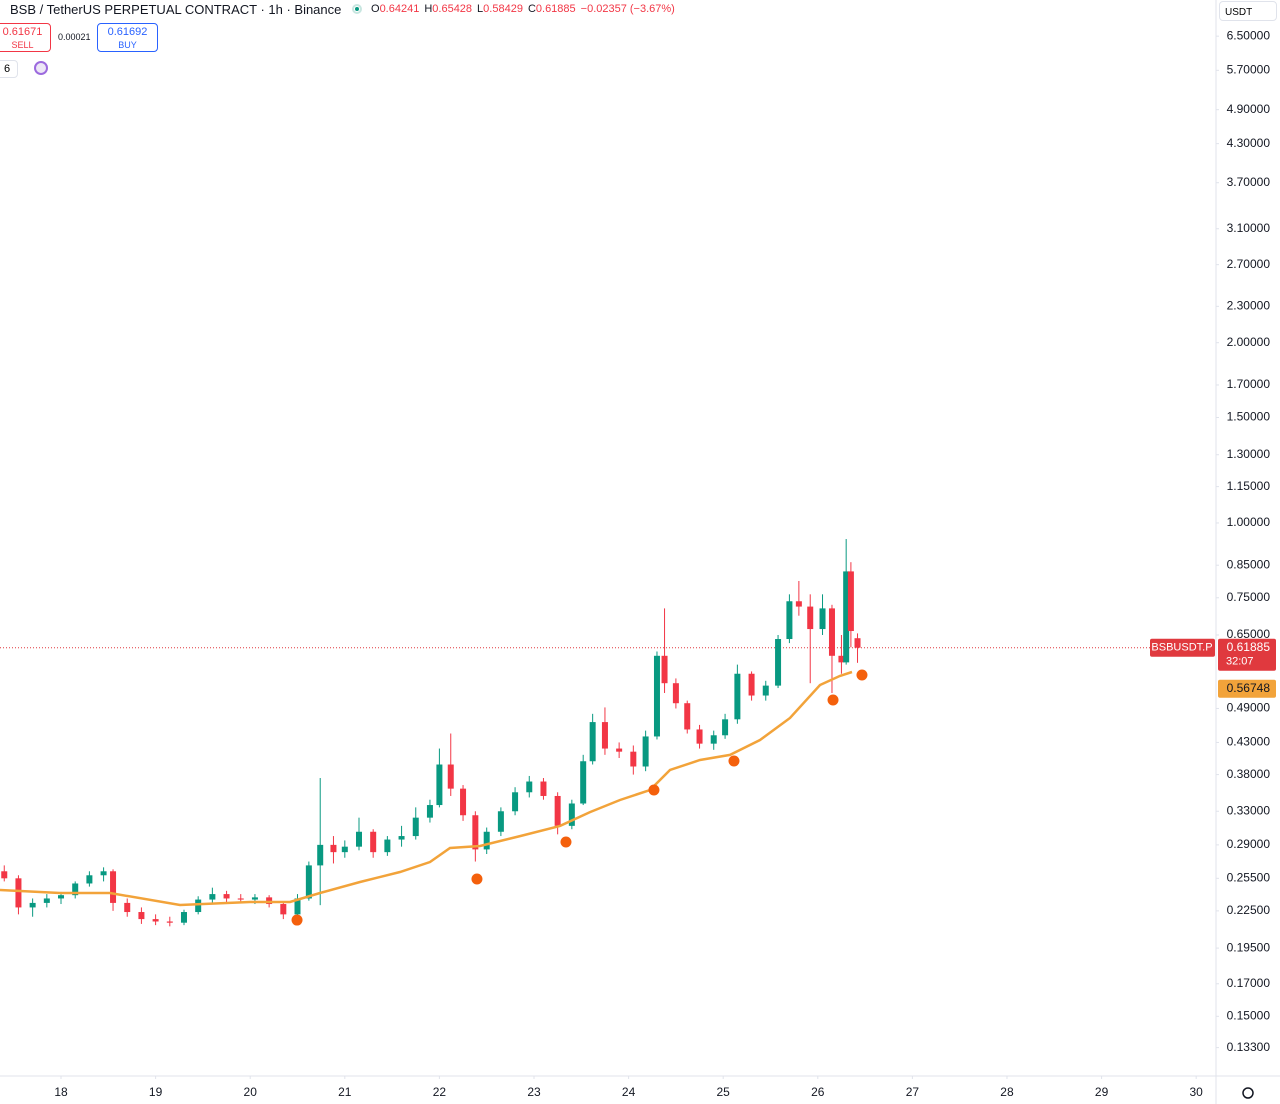  Describe the element at coordinates (818, 1092) in the screenshot. I see `x-tick-label: 26` at that location.